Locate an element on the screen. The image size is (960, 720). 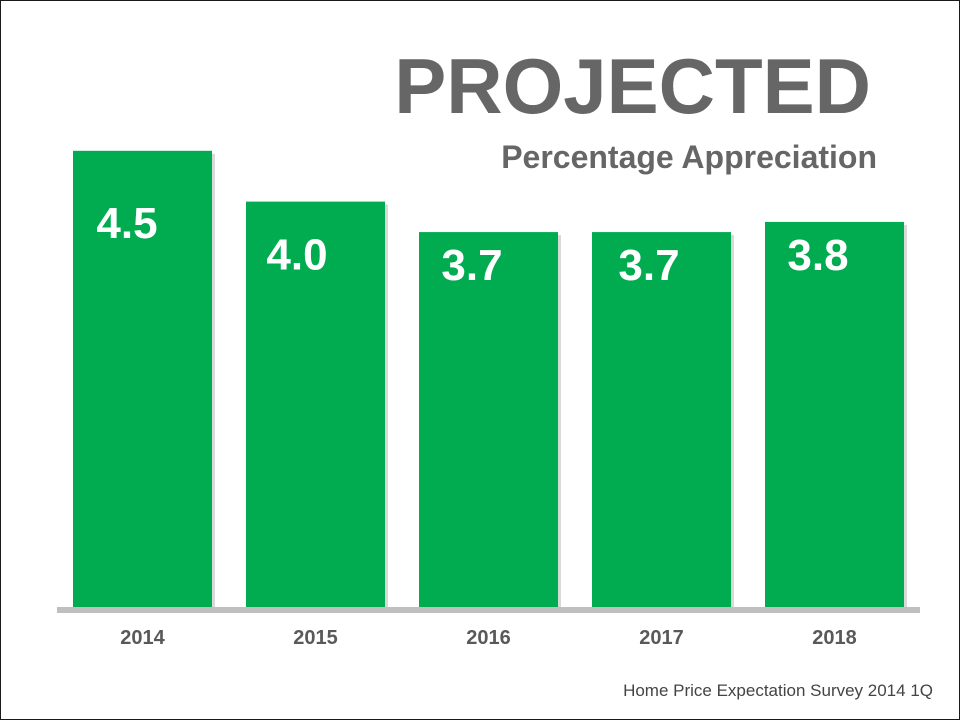
data-label-2014: 4.5 is located at coordinates (126, 223).